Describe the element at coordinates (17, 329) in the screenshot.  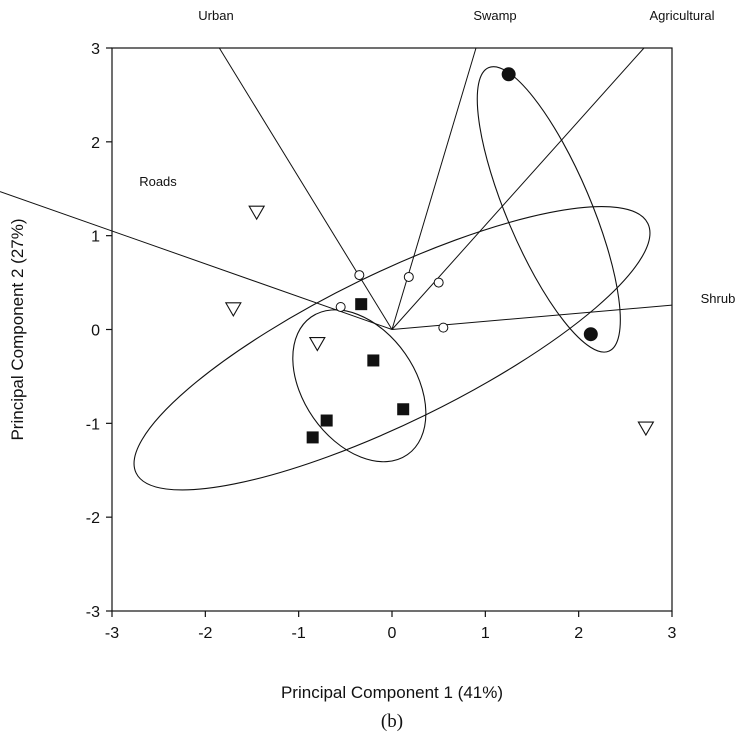
I see `y-axis-label: Principal Component 2 (27%)` at that location.